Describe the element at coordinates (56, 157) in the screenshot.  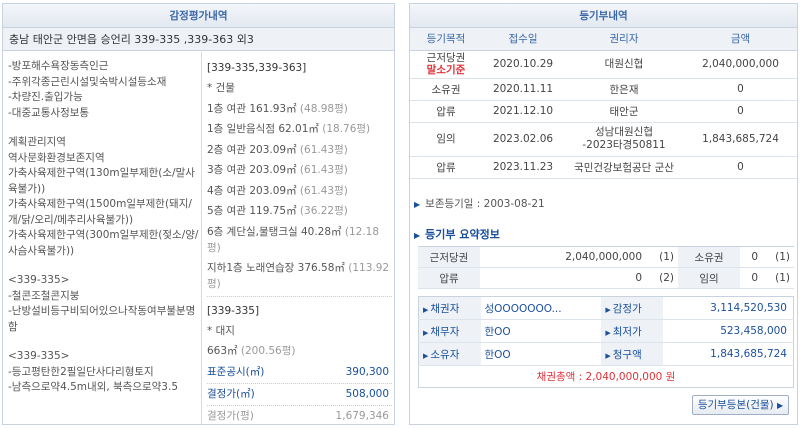
I see `note-line: 역사문화환경보존지역` at that location.